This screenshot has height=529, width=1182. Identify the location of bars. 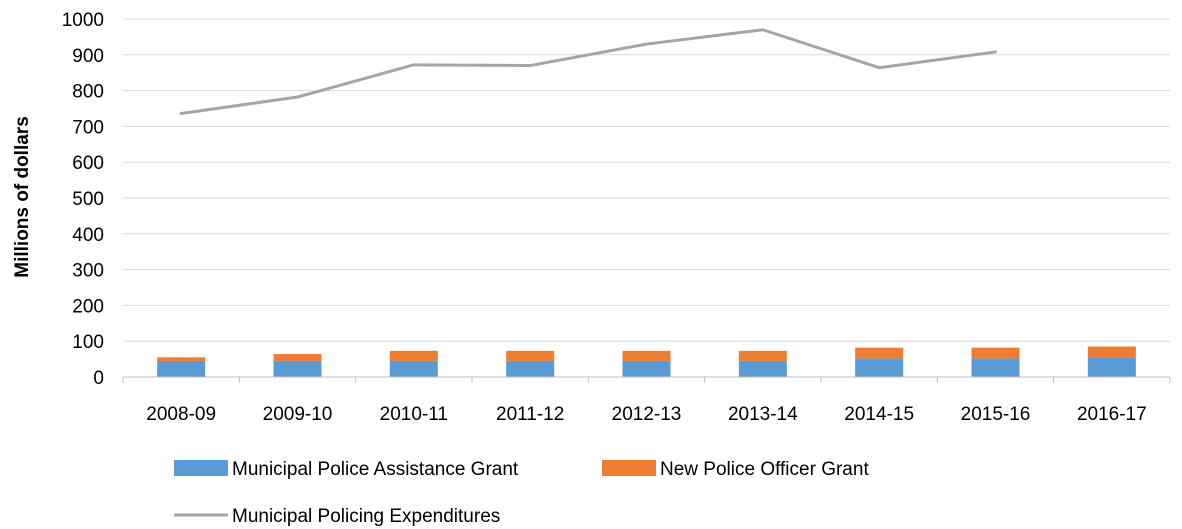
(646, 361).